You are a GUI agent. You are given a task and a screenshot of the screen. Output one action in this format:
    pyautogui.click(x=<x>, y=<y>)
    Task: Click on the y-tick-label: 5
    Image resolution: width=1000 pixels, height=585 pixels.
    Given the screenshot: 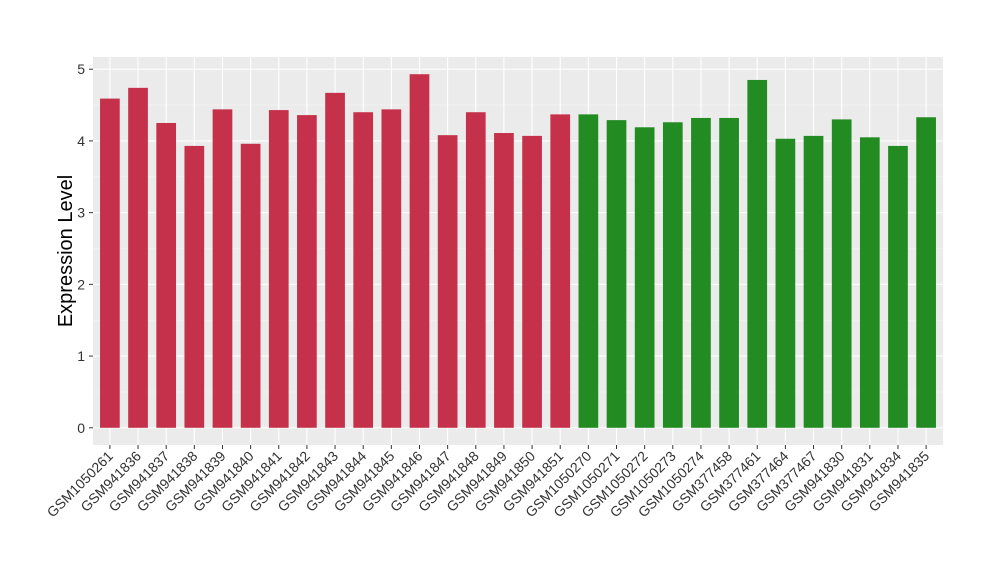 What is the action you would take?
    pyautogui.click(x=81, y=69)
    